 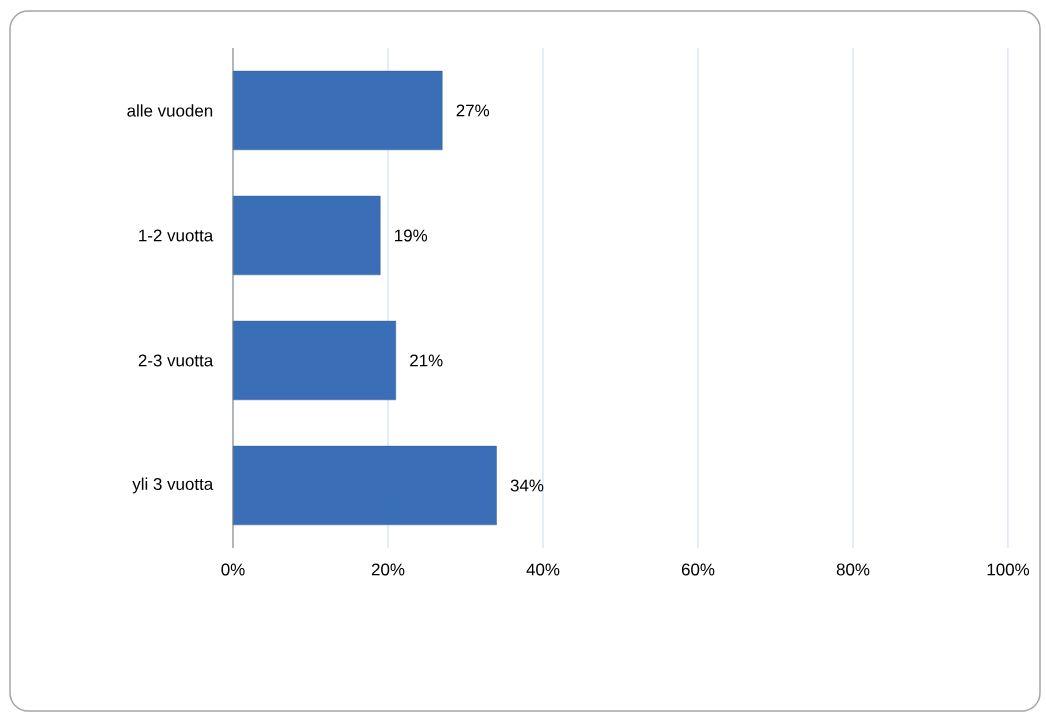 I want to click on y-tick-label: alle vuoden, so click(x=170, y=110).